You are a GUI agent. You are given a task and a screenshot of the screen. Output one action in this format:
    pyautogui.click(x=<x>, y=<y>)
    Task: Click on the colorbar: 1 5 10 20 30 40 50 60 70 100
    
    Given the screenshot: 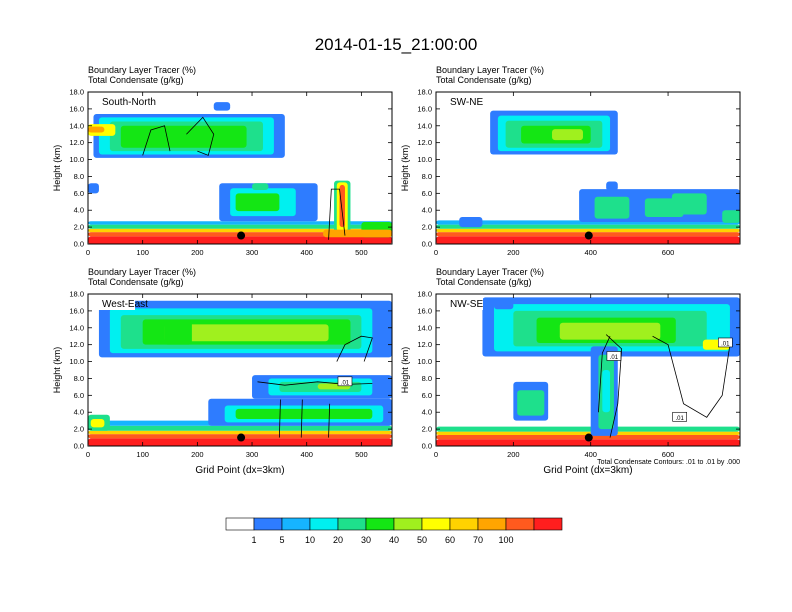 What is the action you would take?
    pyautogui.click(x=394, y=531)
    